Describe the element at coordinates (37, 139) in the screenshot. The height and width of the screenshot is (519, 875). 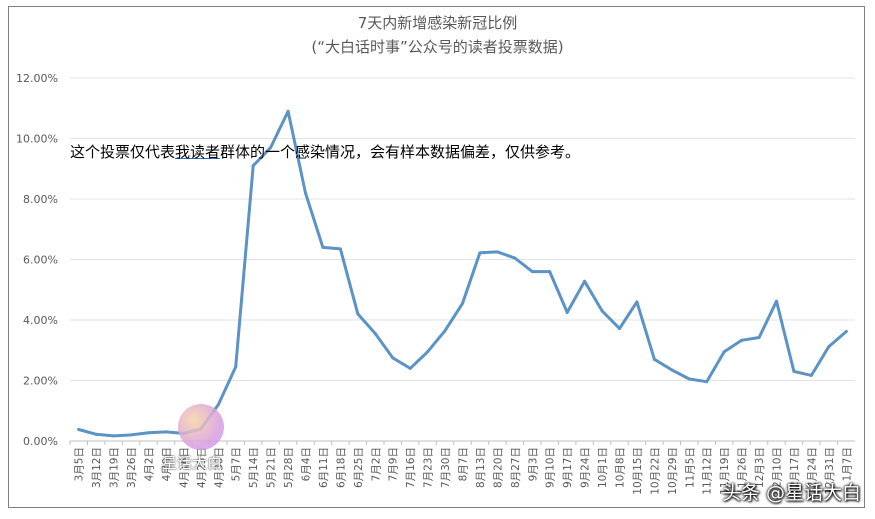
I see `y-tick-label: 10.00%` at that location.